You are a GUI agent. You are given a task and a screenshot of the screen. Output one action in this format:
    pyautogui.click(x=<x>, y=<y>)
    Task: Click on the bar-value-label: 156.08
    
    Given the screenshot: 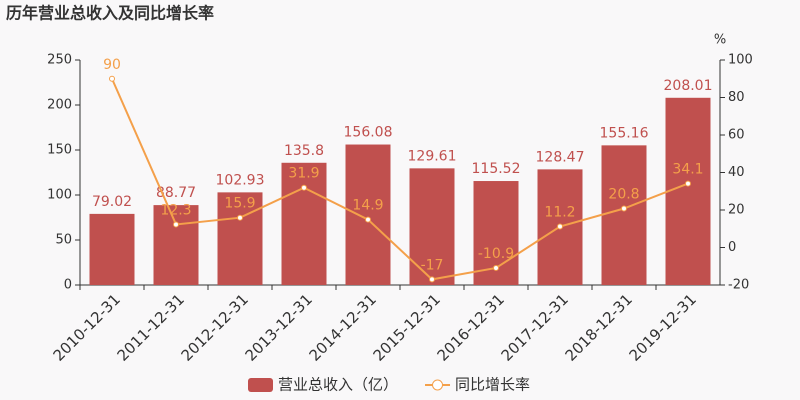 What is the action you would take?
    pyautogui.click(x=368, y=133)
    